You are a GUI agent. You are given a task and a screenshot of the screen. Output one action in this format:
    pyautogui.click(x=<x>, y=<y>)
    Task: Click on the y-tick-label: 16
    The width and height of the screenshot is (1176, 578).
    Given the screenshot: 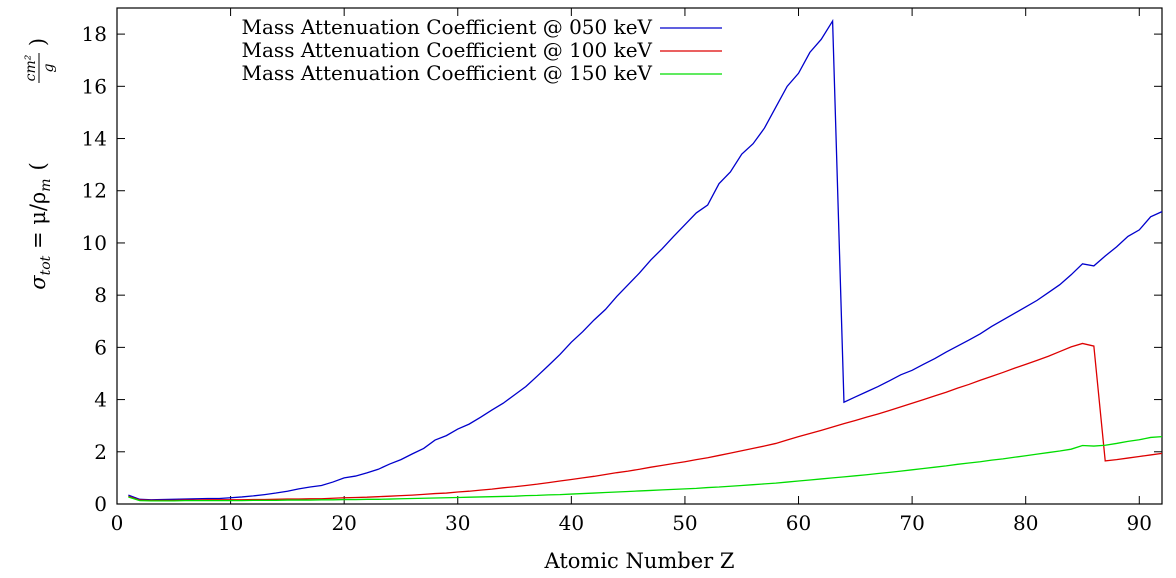 What is the action you would take?
    pyautogui.click(x=94, y=86)
    